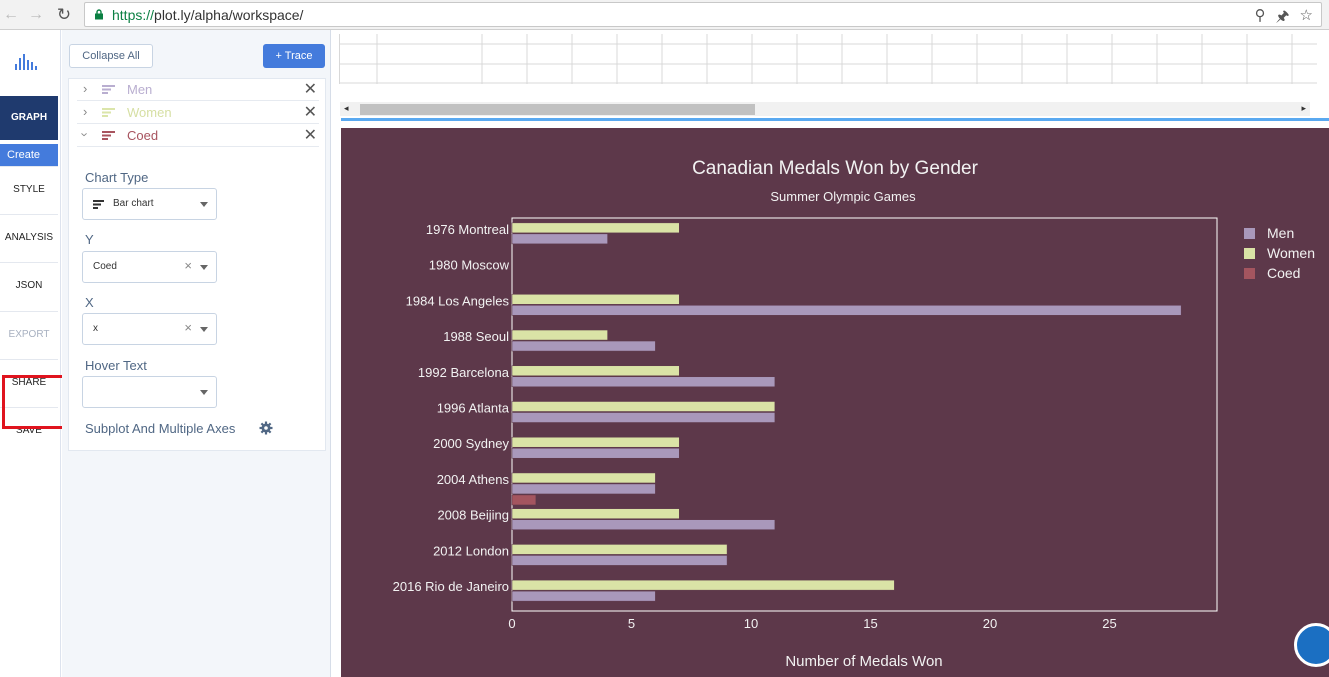 This screenshot has width=1329, height=677. What do you see at coordinates (1260, 15) in the screenshot?
I see `zoom-icon: ⚲` at bounding box center [1260, 15].